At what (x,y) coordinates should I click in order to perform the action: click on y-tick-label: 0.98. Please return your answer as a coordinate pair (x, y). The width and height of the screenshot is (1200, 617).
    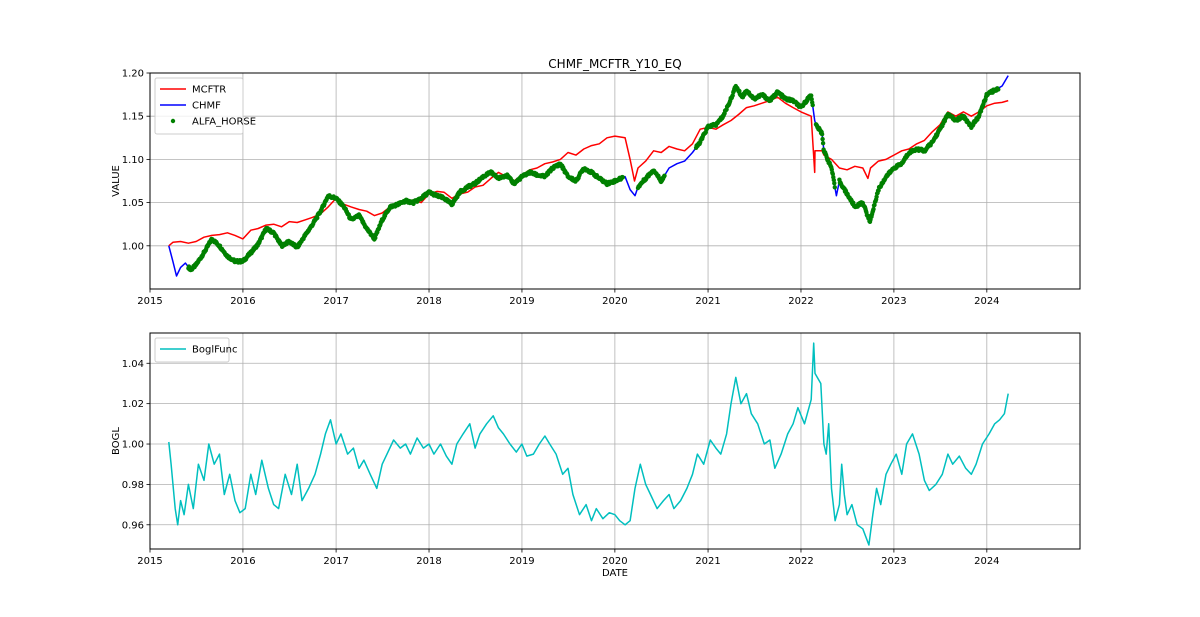
    Looking at the image, I should click on (133, 485).